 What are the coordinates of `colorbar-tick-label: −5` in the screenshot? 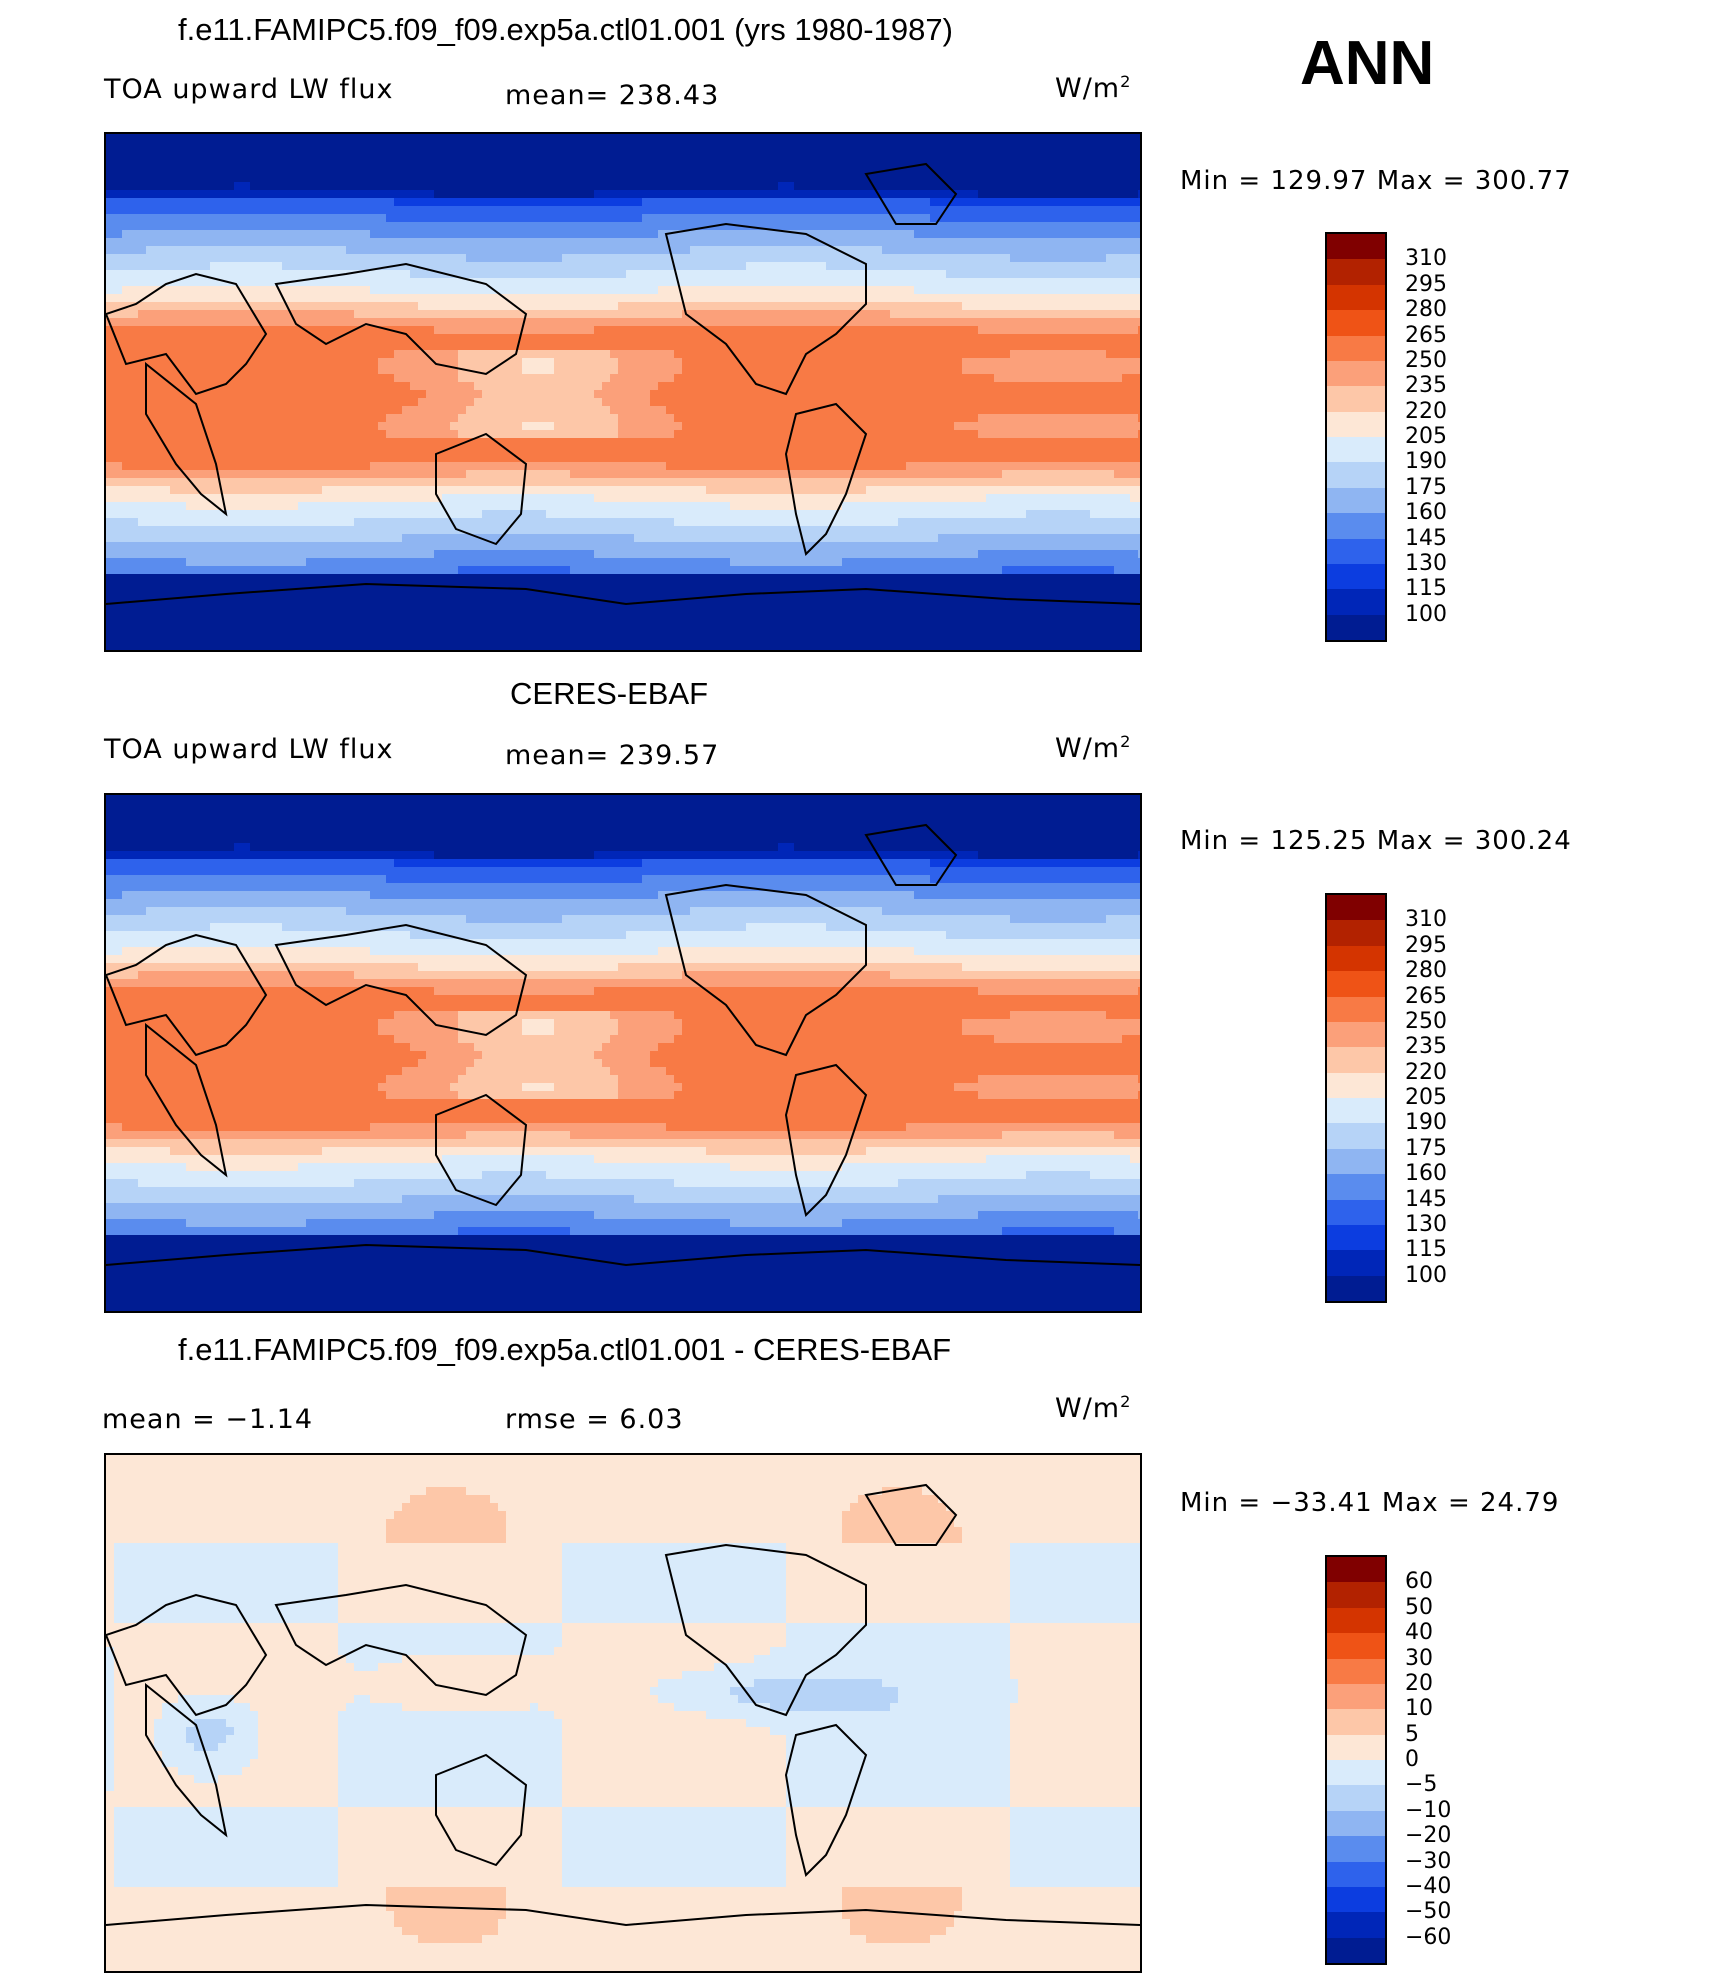 It's located at (1421, 1785).